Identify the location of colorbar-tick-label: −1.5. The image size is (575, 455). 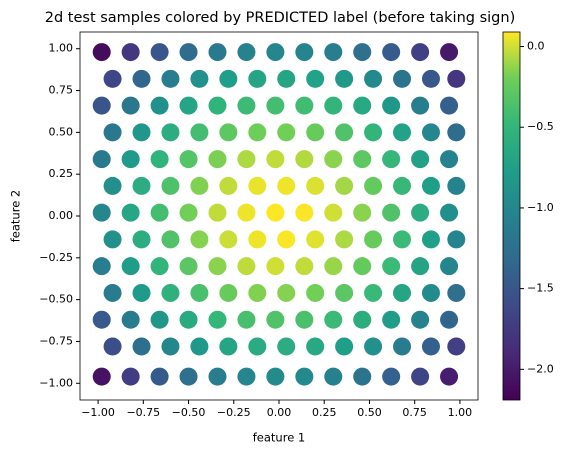
(540, 288).